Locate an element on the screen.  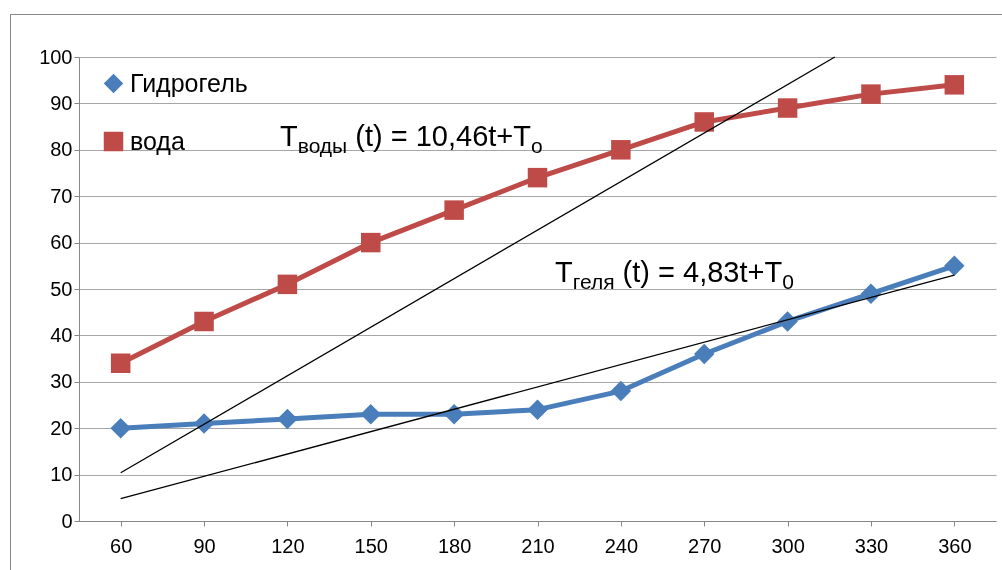
y-tick-label: 10 is located at coordinates (61, 474).